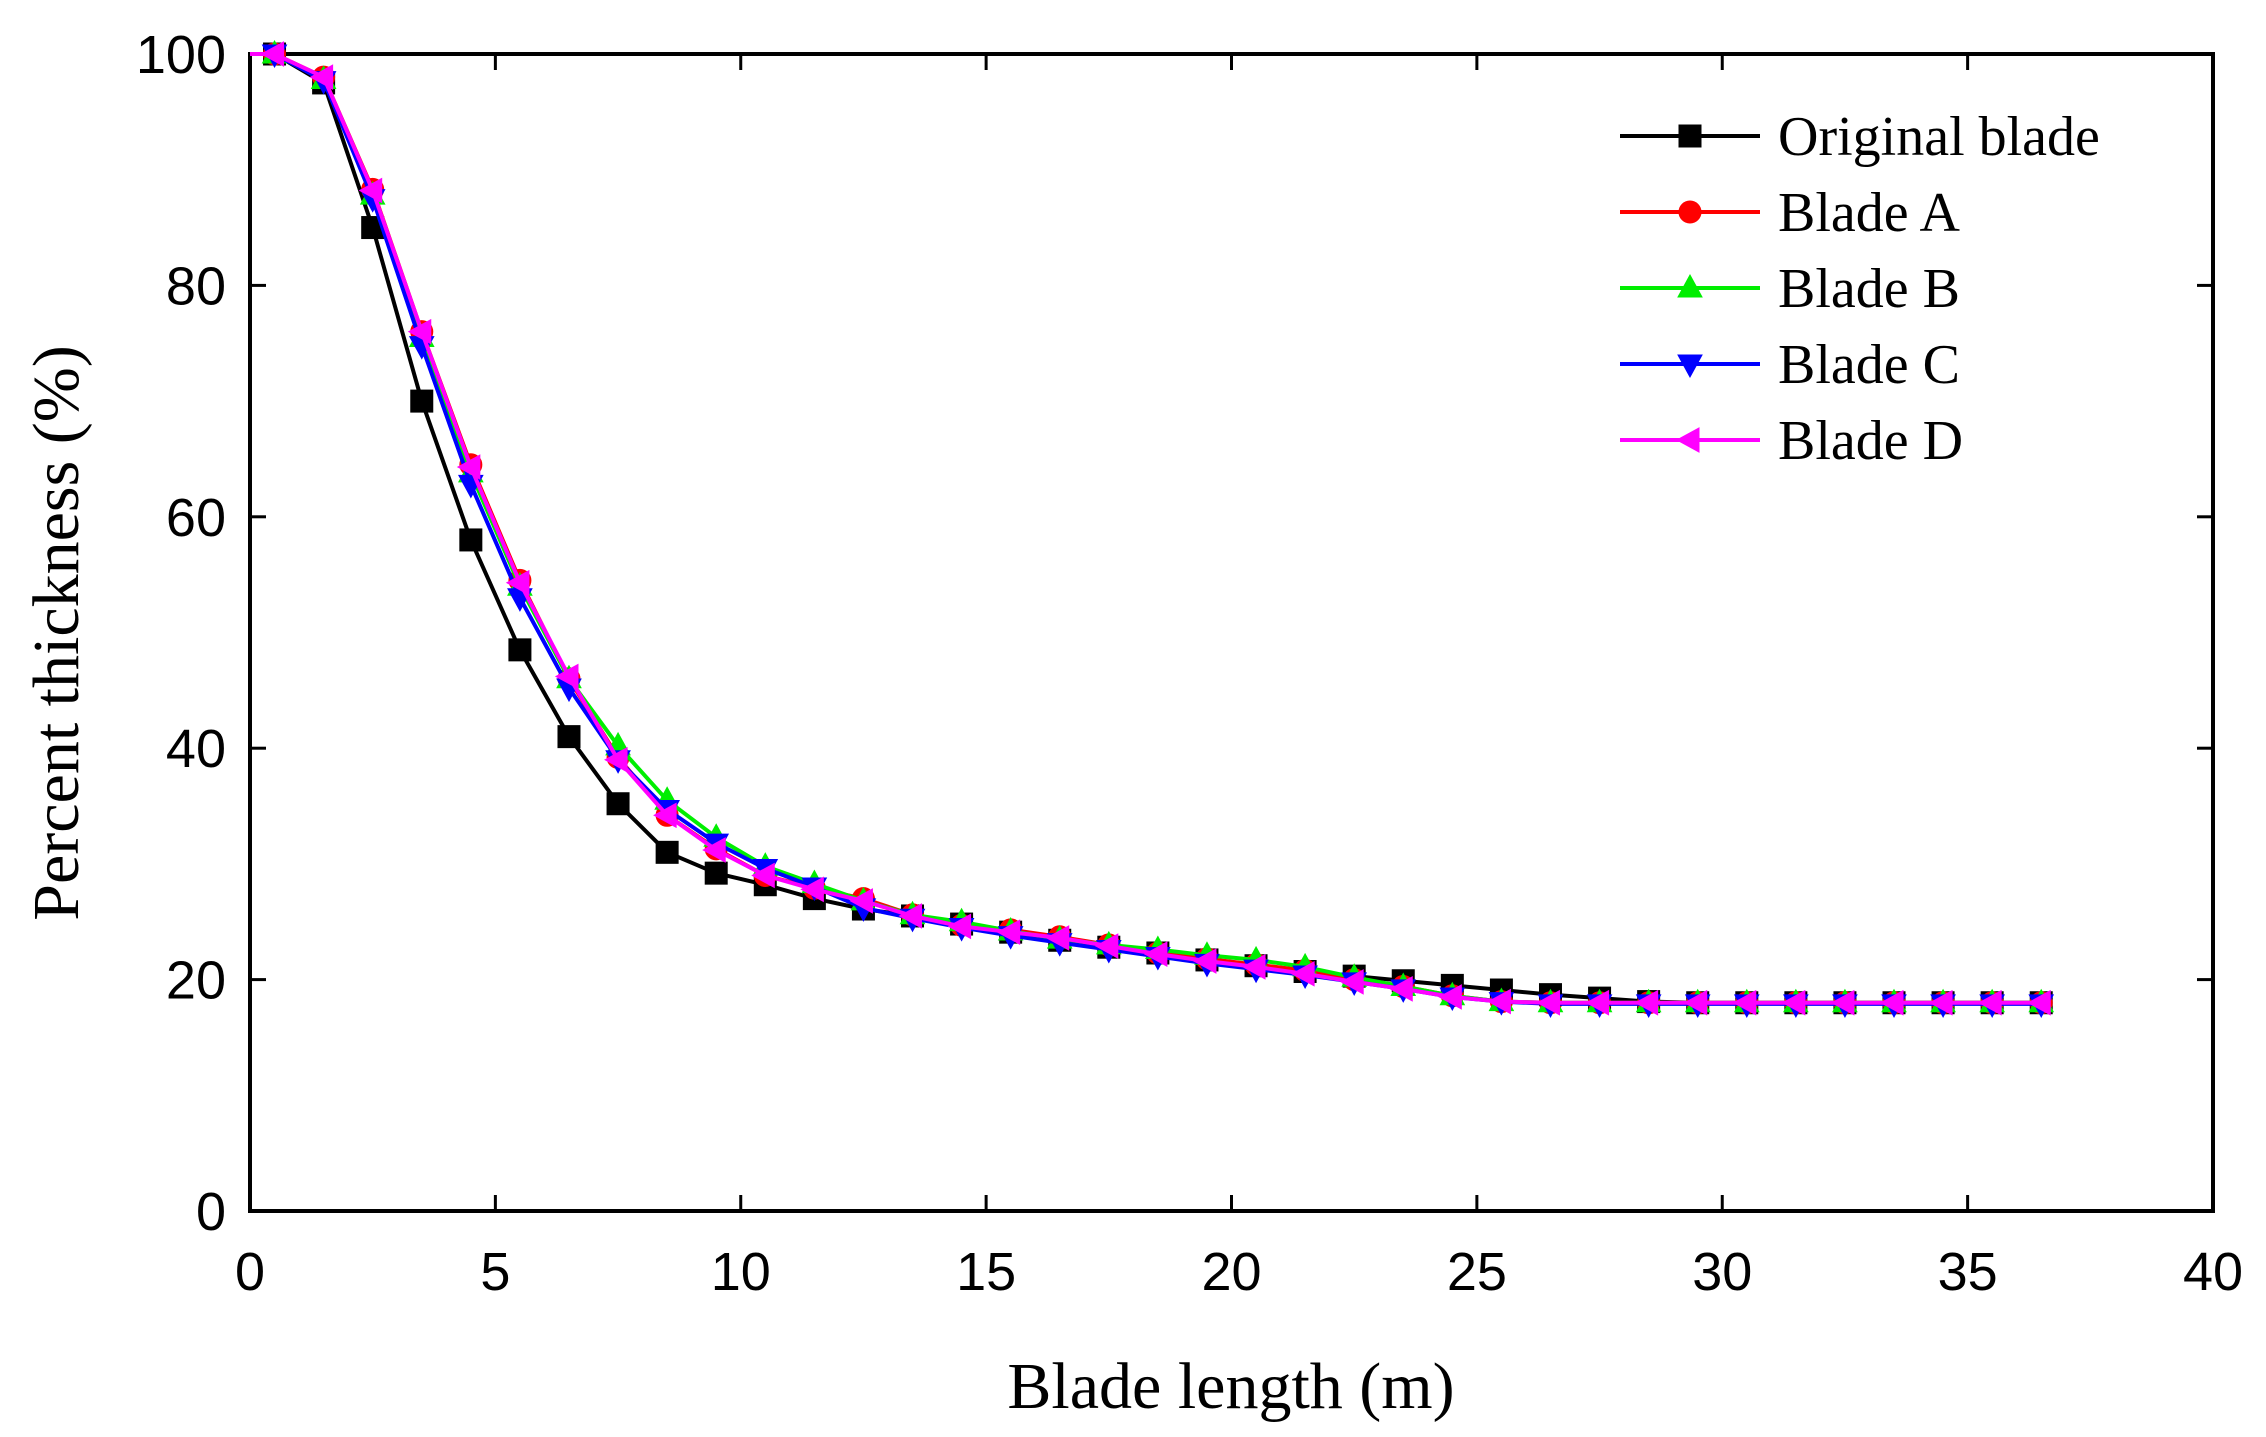 Image resolution: width=2266 pixels, height=1437 pixels. What do you see at coordinates (1869, 213) in the screenshot?
I see `legend-label: Blade A` at bounding box center [1869, 213].